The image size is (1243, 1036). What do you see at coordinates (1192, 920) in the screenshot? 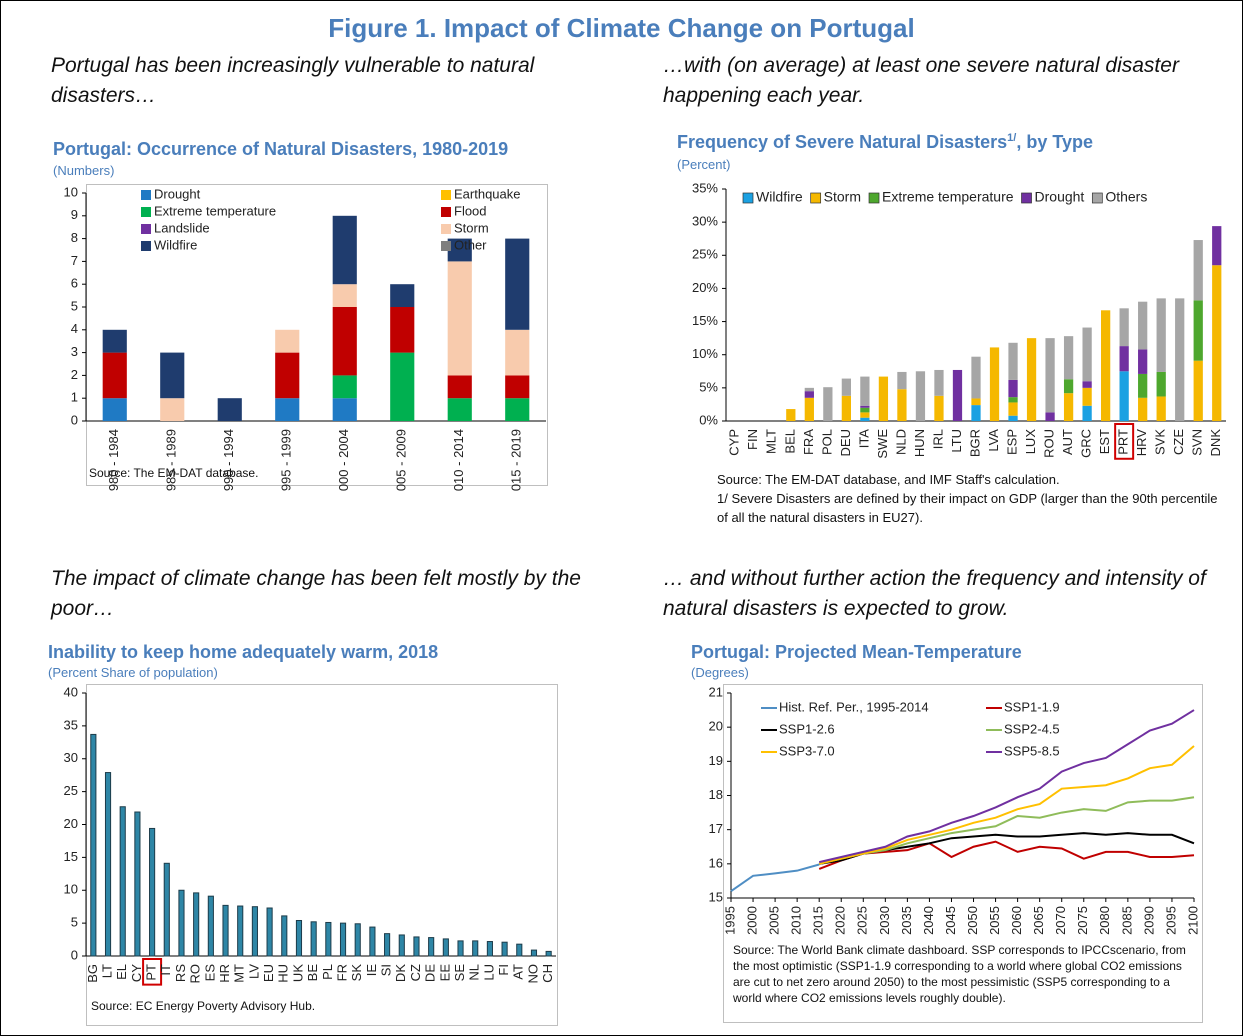
I see `x-tick-label: 2100` at bounding box center [1192, 920].